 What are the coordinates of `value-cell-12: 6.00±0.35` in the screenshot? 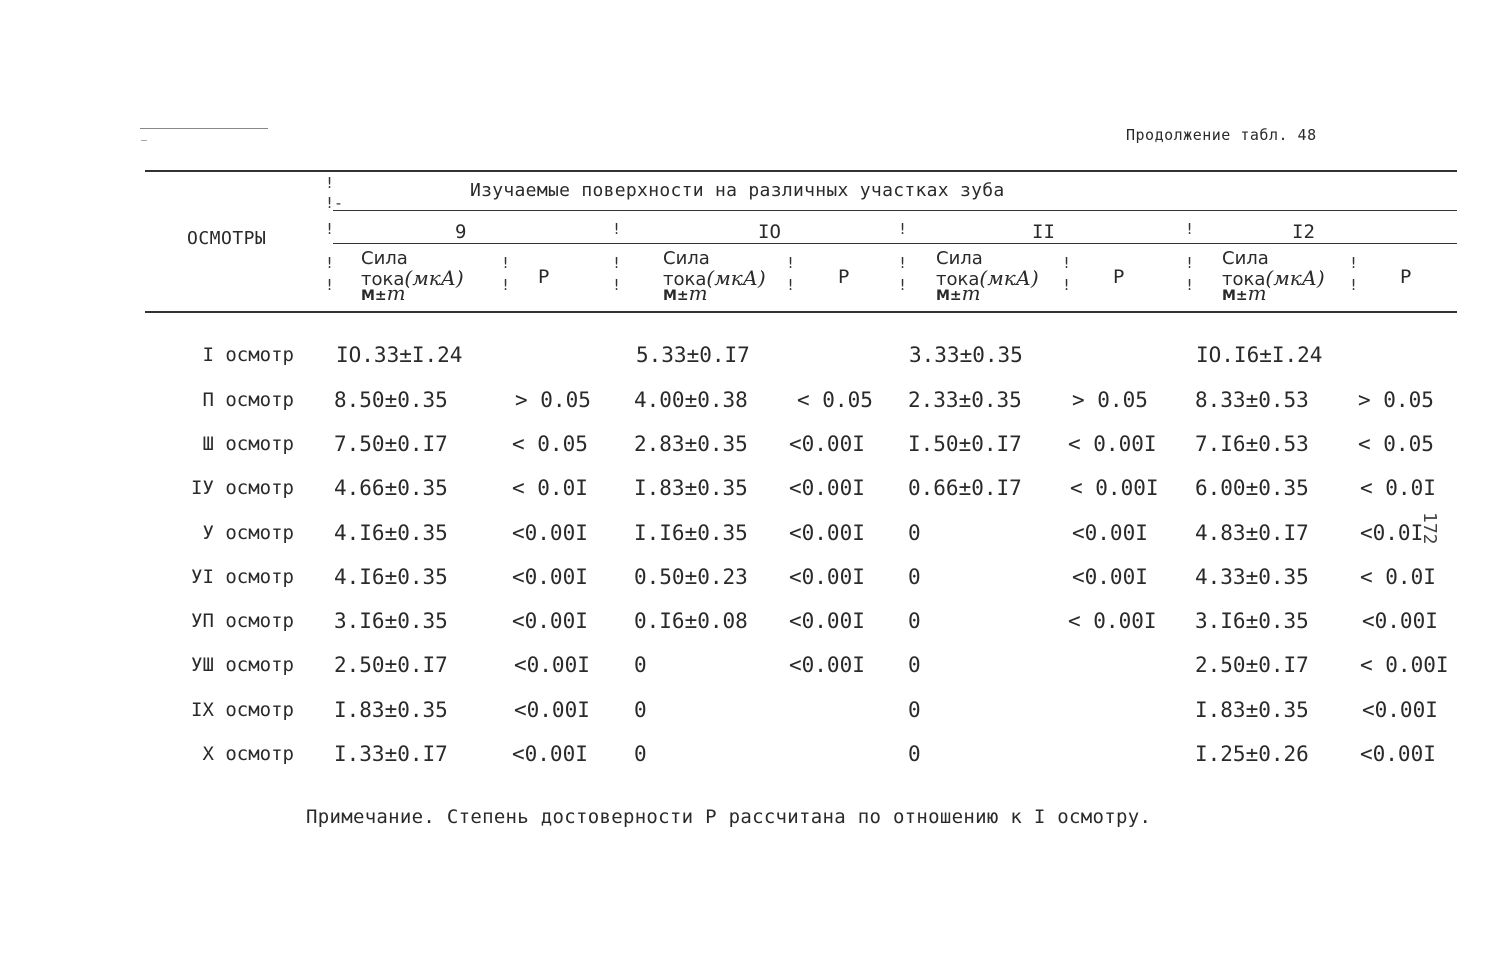 It's located at (1252, 488).